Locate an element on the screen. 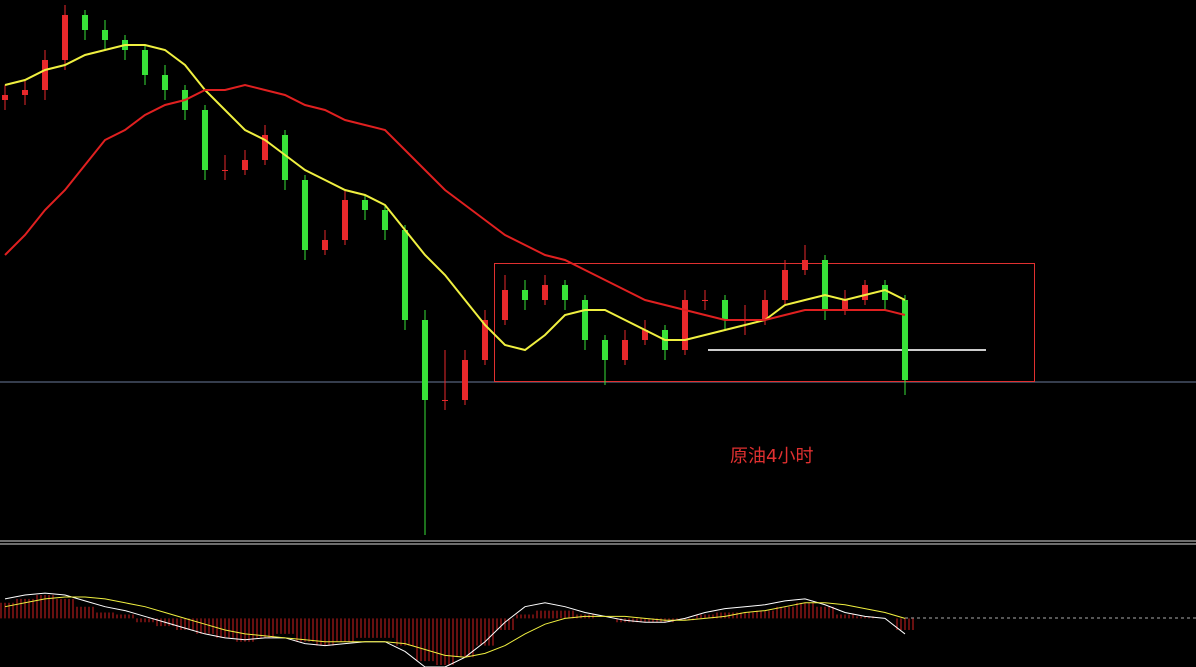 This screenshot has width=1196, height=667. macd-dea is located at coordinates (455, 627).